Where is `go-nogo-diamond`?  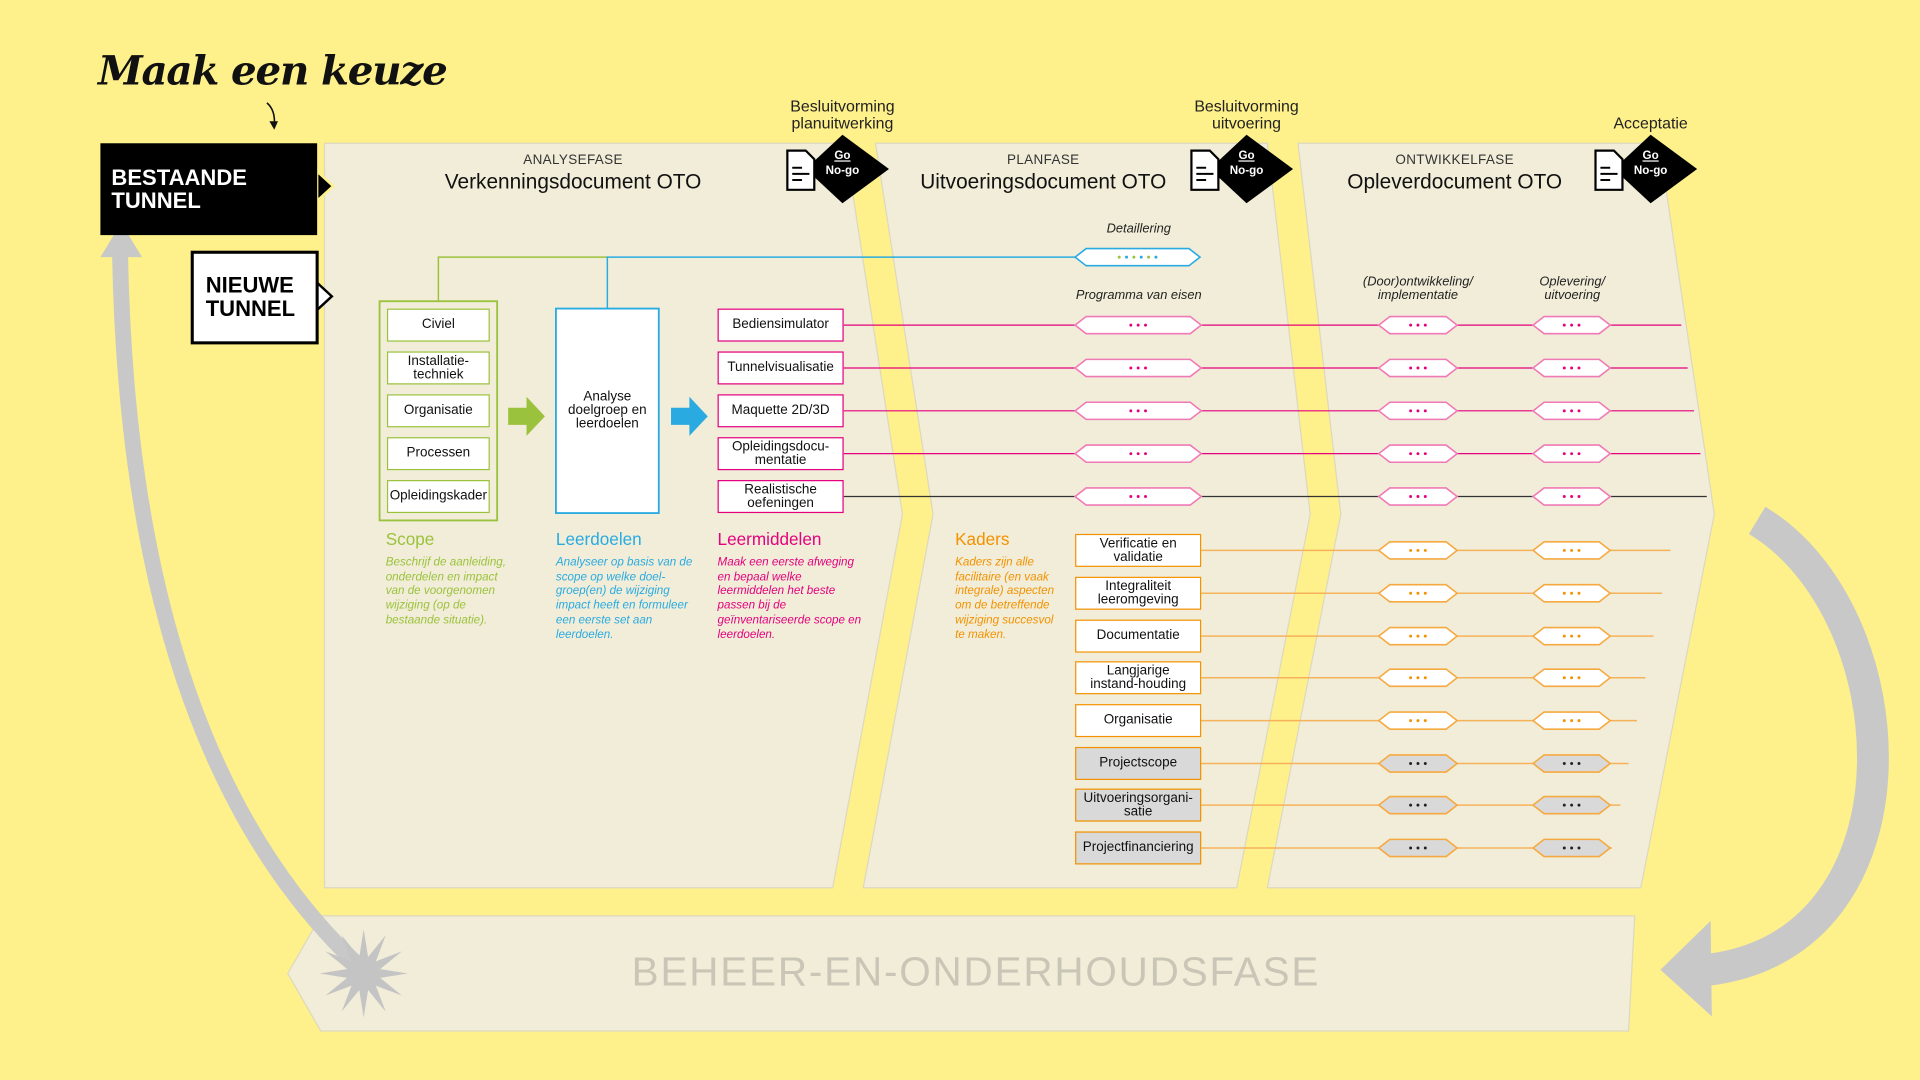
go-nogo-diamond is located at coordinates (1655, 169).